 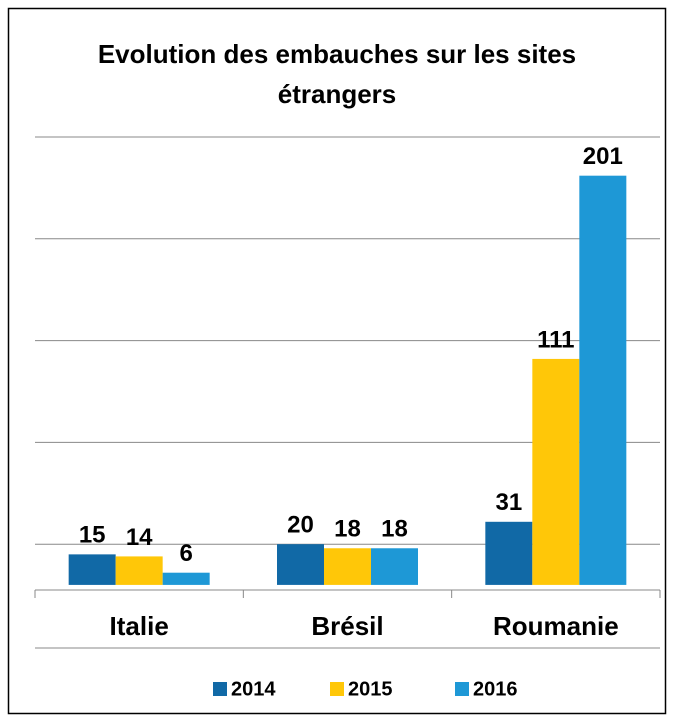 What do you see at coordinates (92, 535) in the screenshot?
I see `data-label: 15` at bounding box center [92, 535].